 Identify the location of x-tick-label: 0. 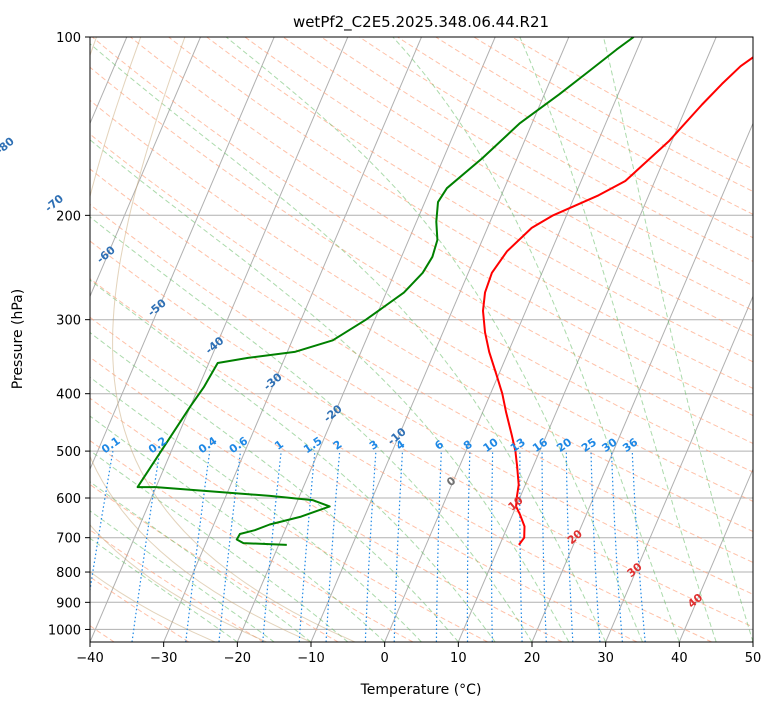
(385, 658).